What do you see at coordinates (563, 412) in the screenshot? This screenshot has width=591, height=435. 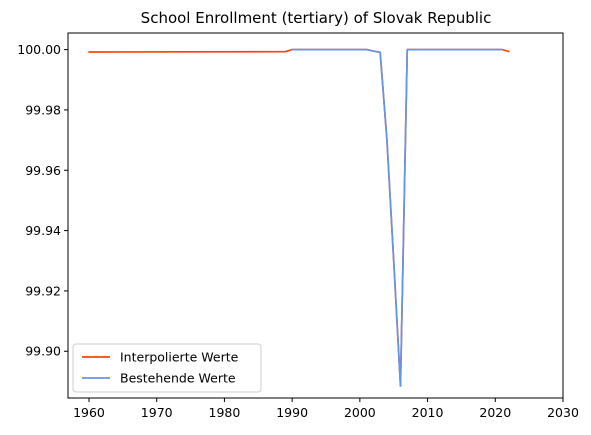 I see `x-tick-label: 2030` at bounding box center [563, 412].